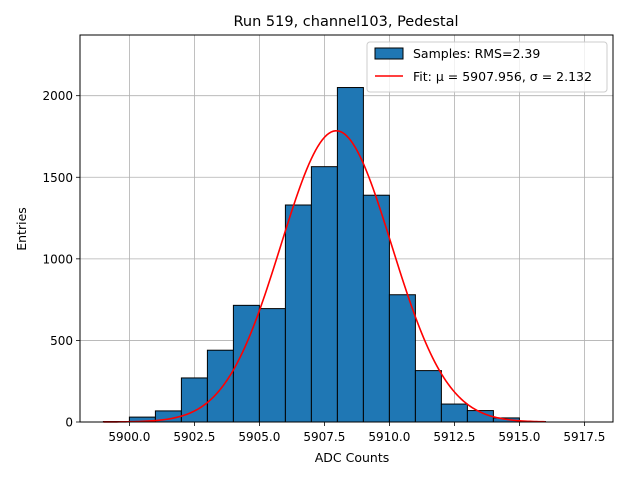 The image size is (640, 480). What do you see at coordinates (352, 457) in the screenshot?
I see `x-axis-label: ADC Counts` at bounding box center [352, 457].